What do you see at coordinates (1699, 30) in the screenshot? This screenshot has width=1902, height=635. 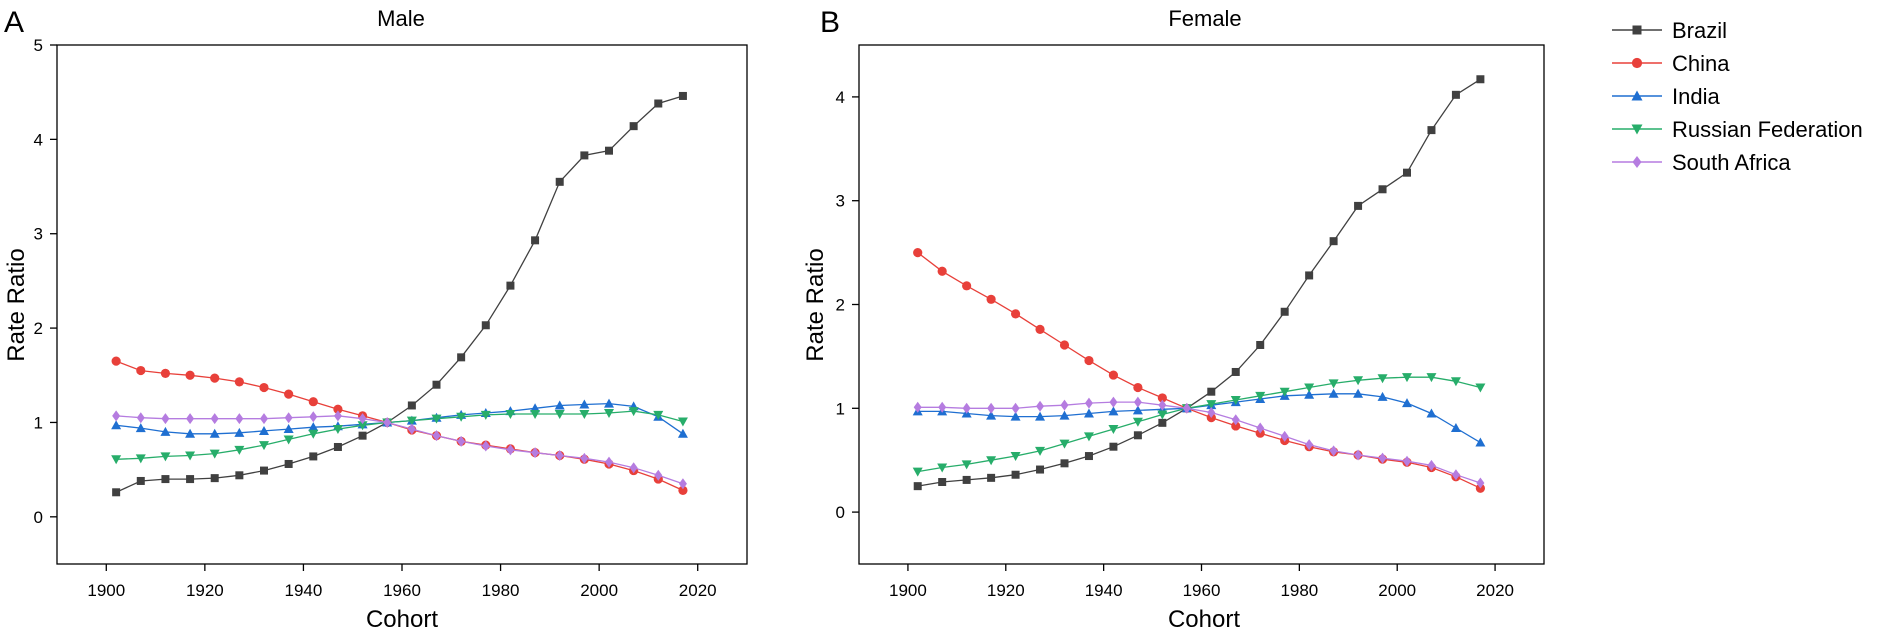 I see `legend-label: Brazil` at bounding box center [1699, 30].